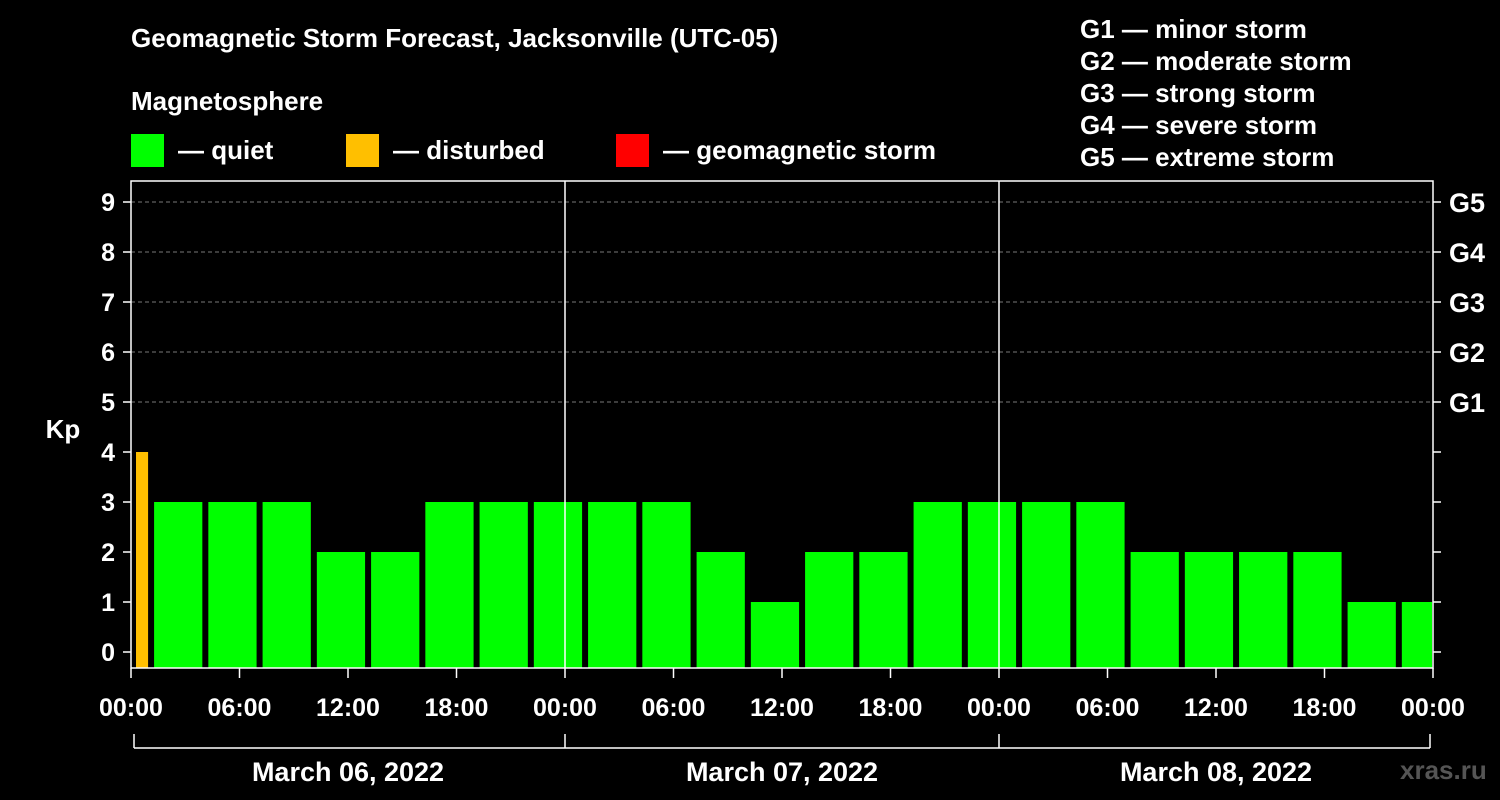 The height and width of the screenshot is (800, 1500). I want to click on xtick-label-7: 18:00, so click(891, 708).